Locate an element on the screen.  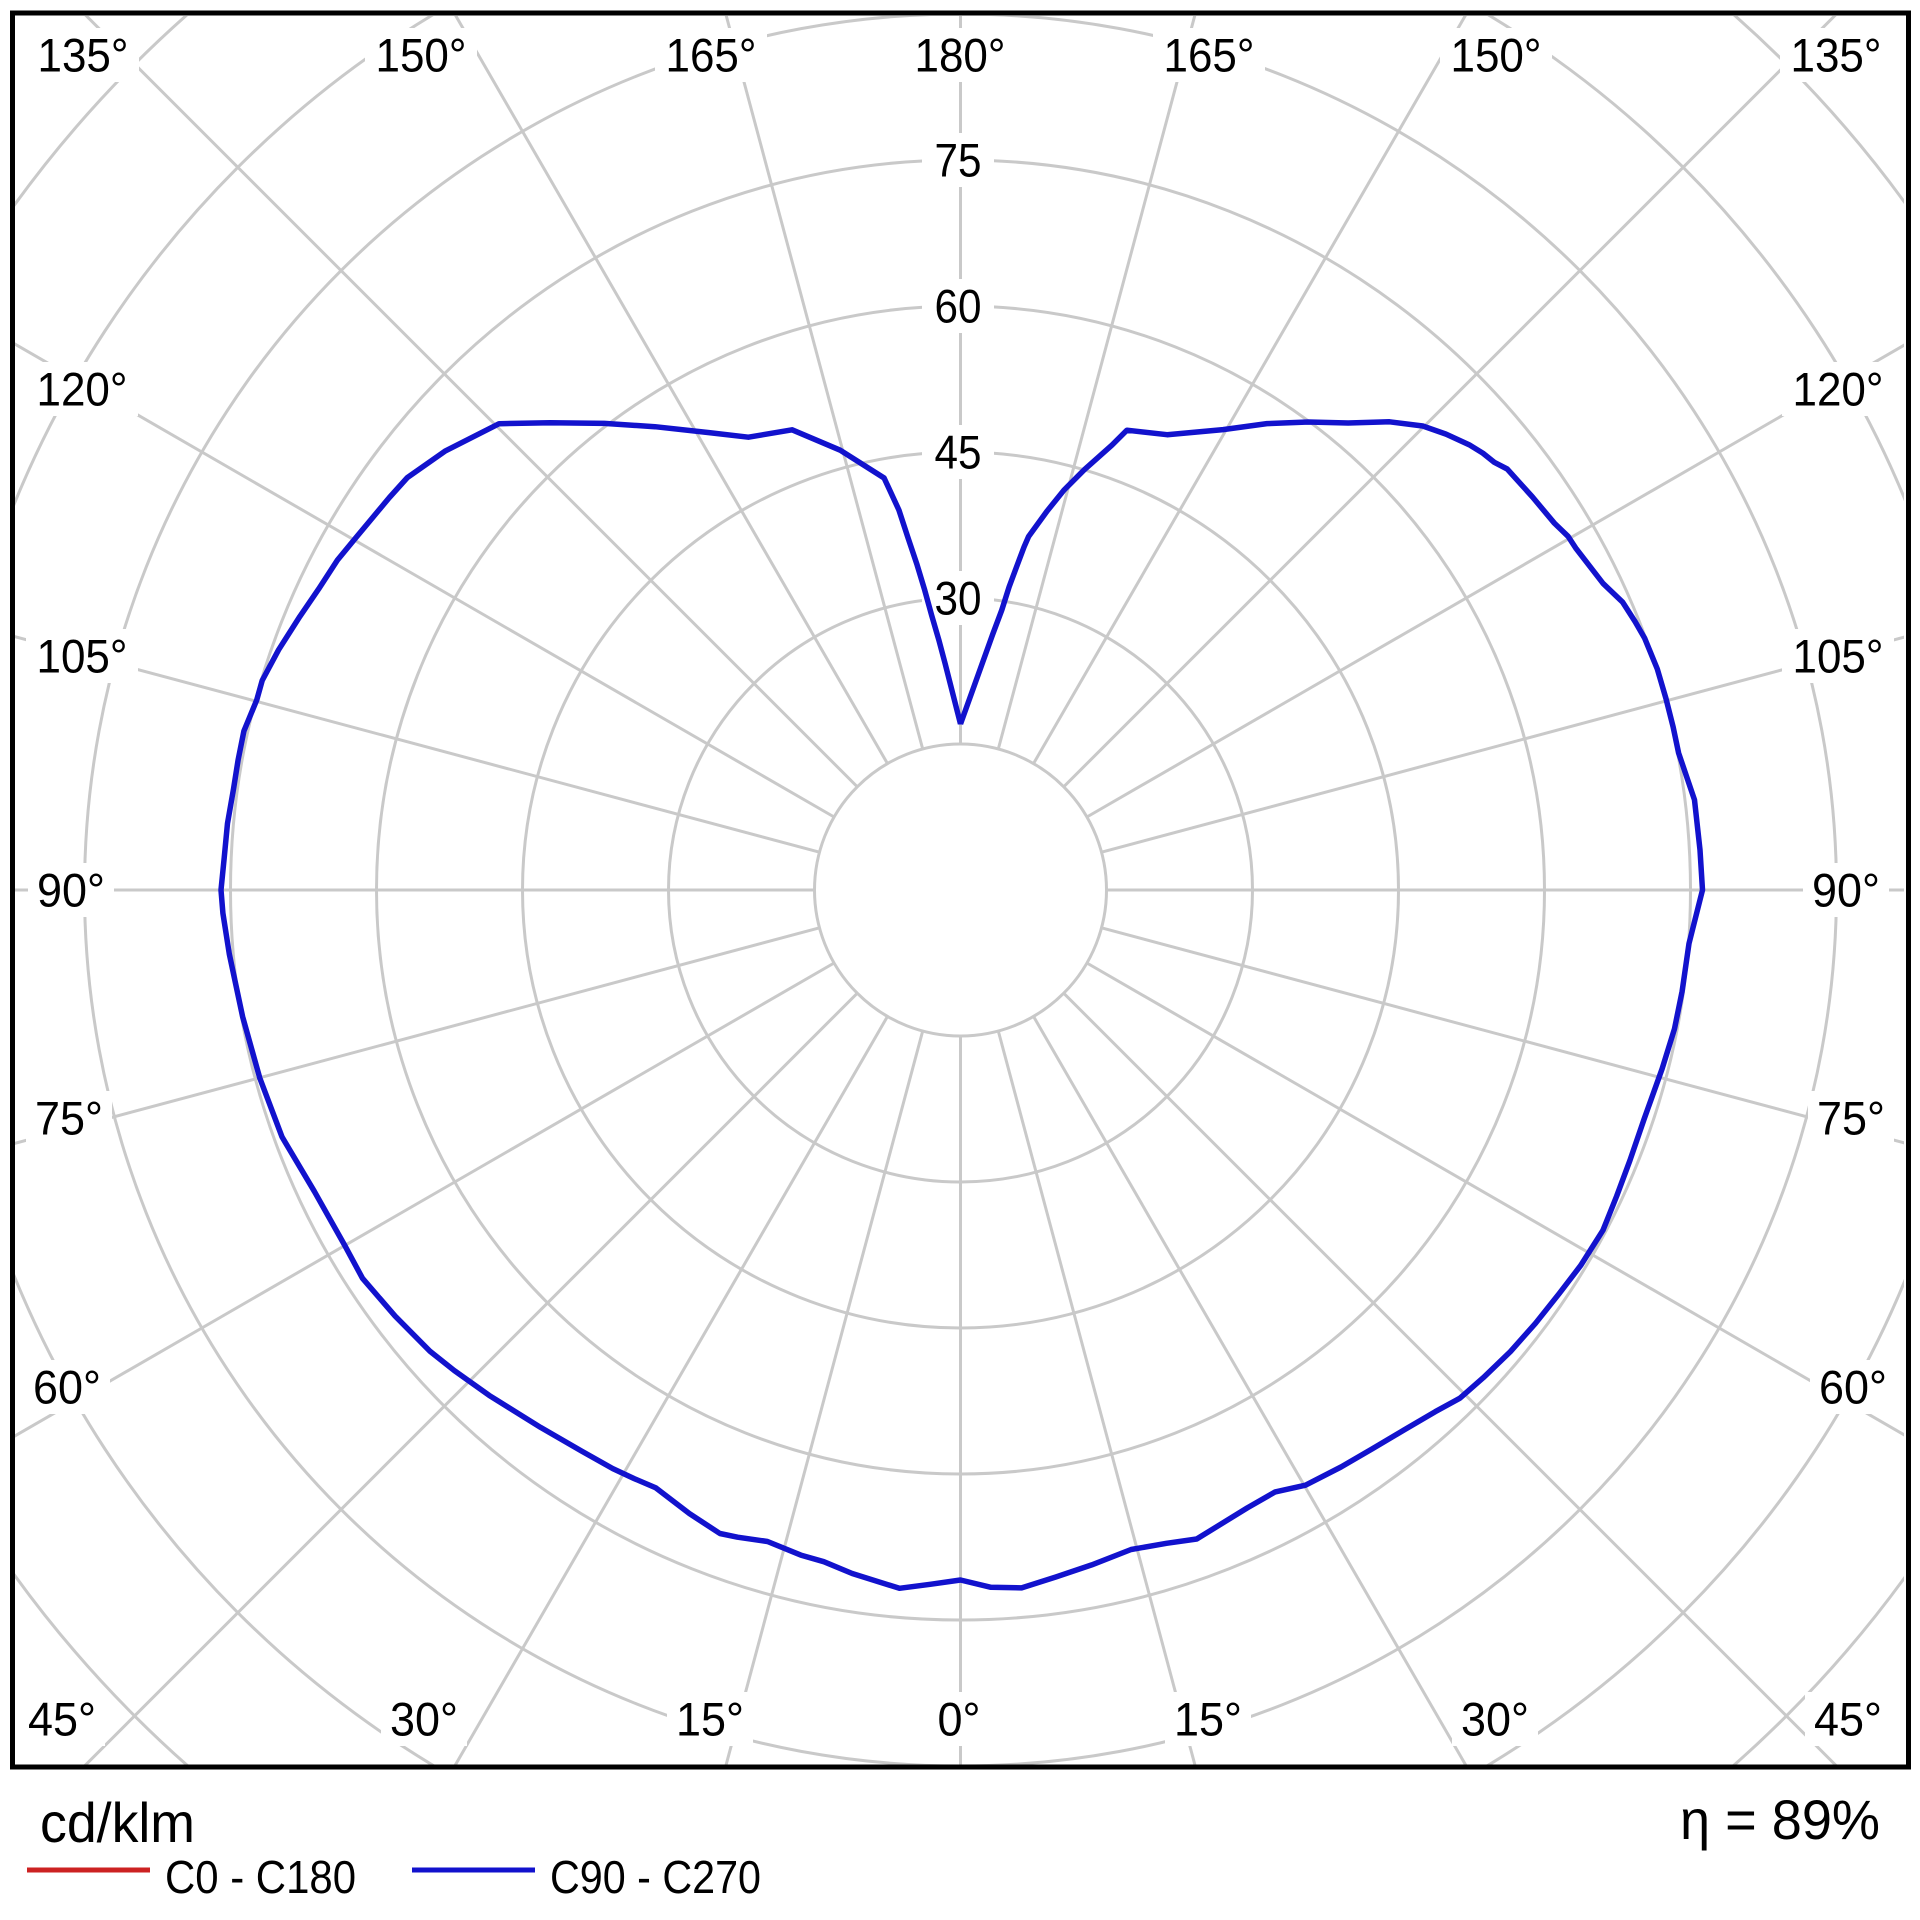
svg-text: cd/klm is located at coordinates (117, 1822).